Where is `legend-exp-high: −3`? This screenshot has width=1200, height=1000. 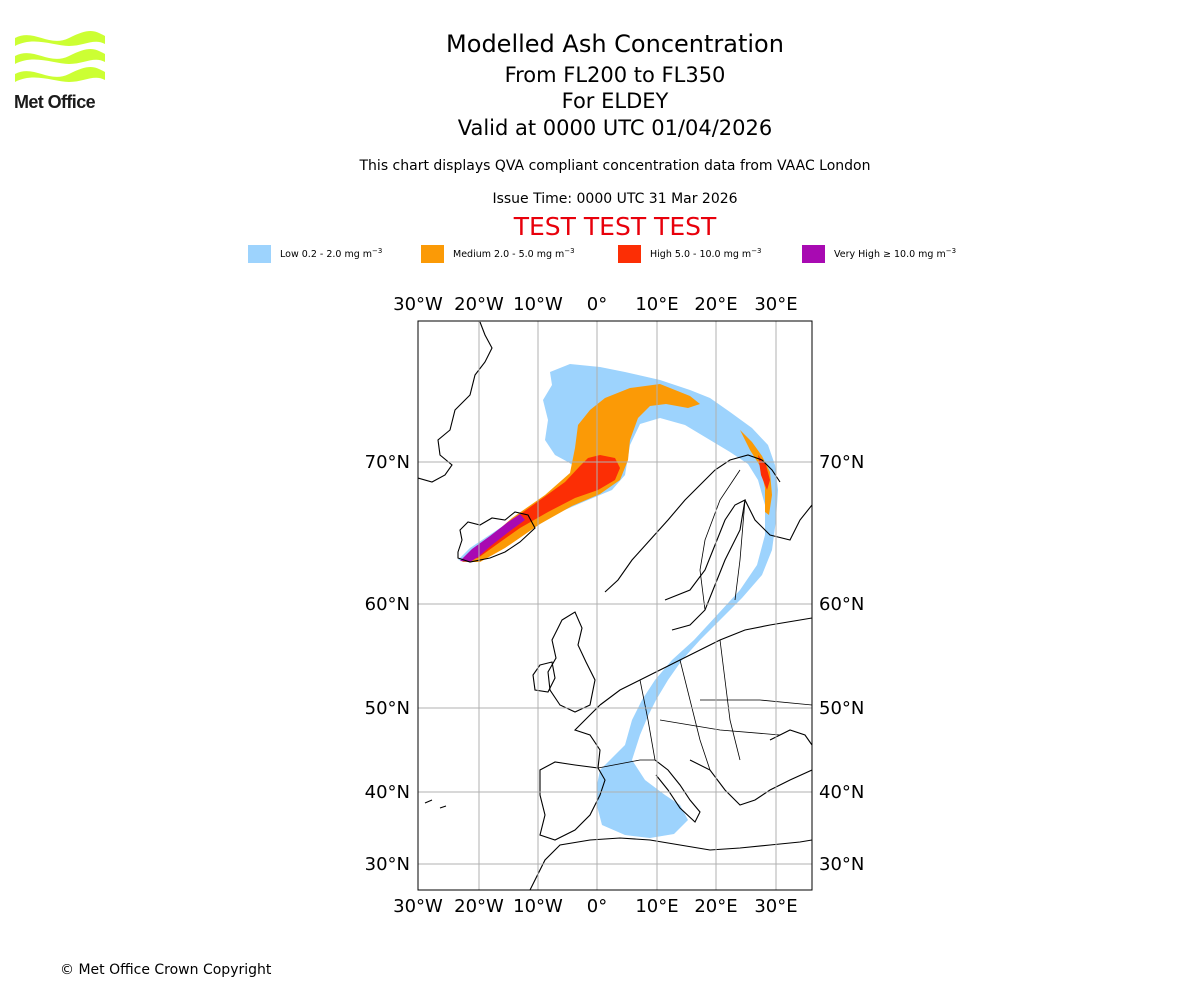
legend-exp-high: −3 is located at coordinates (756, 251).